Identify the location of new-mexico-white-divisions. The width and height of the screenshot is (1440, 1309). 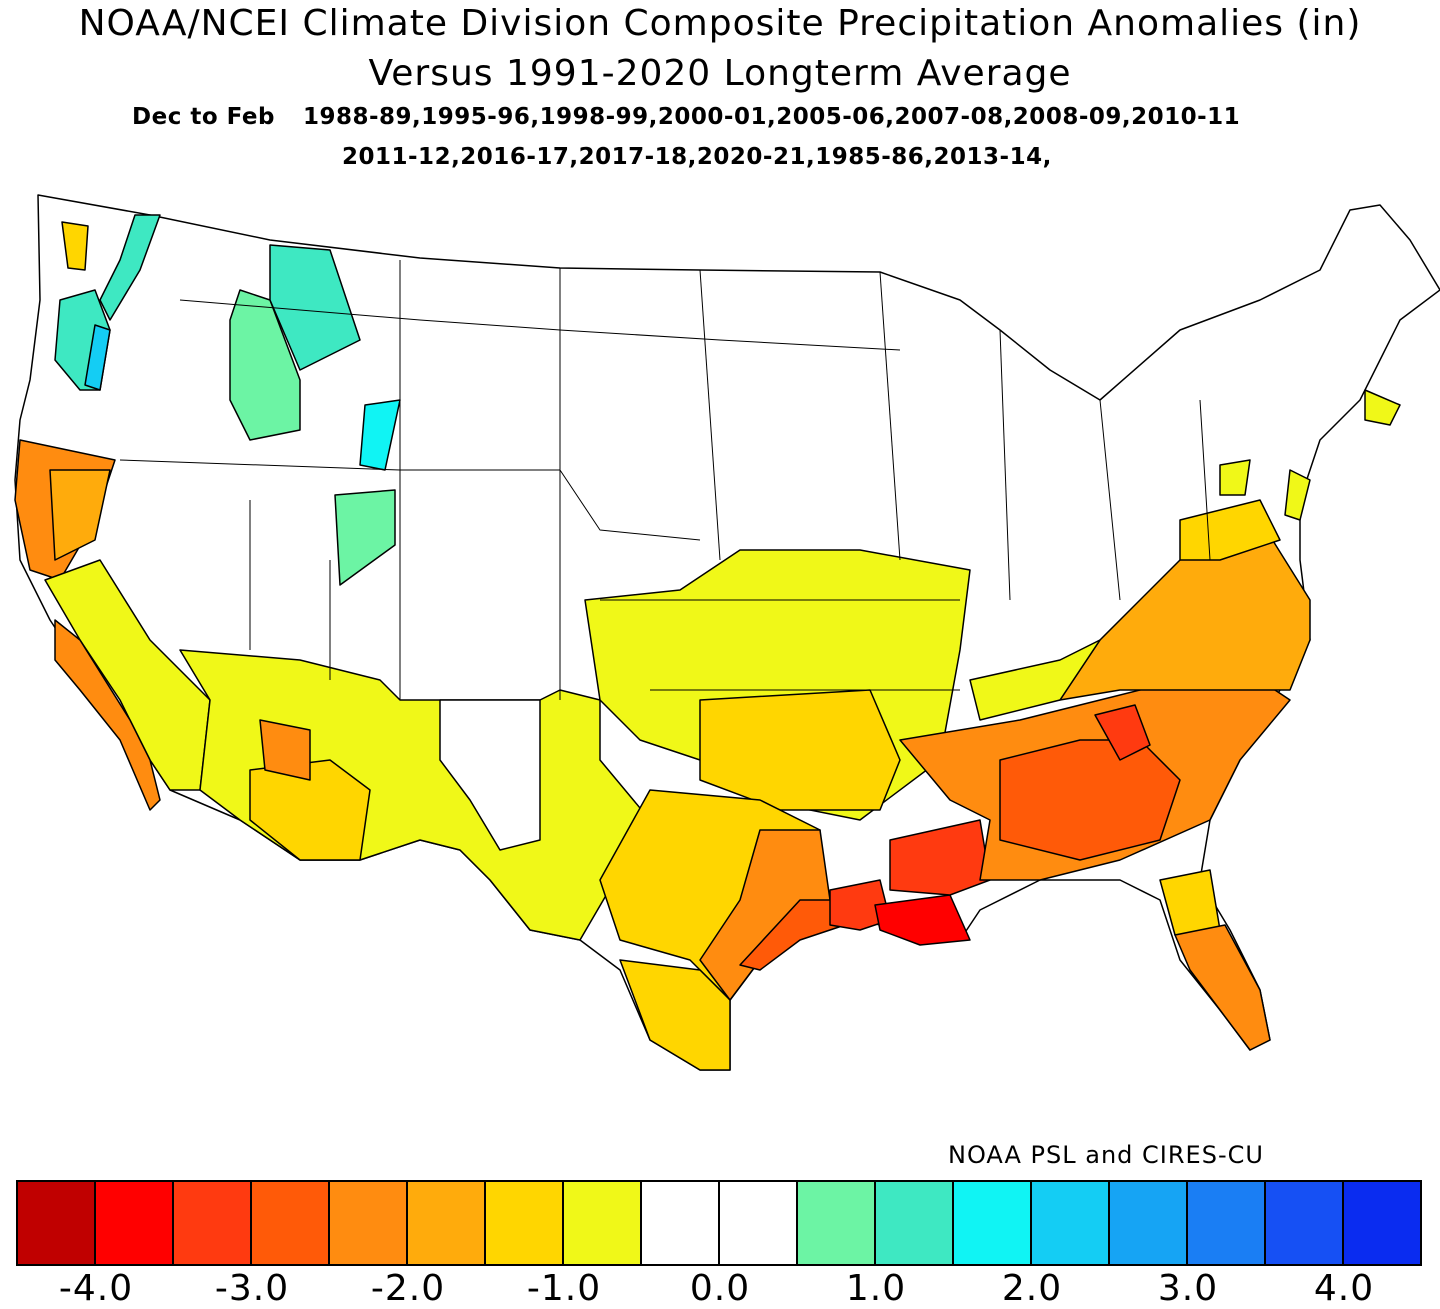
(490, 775).